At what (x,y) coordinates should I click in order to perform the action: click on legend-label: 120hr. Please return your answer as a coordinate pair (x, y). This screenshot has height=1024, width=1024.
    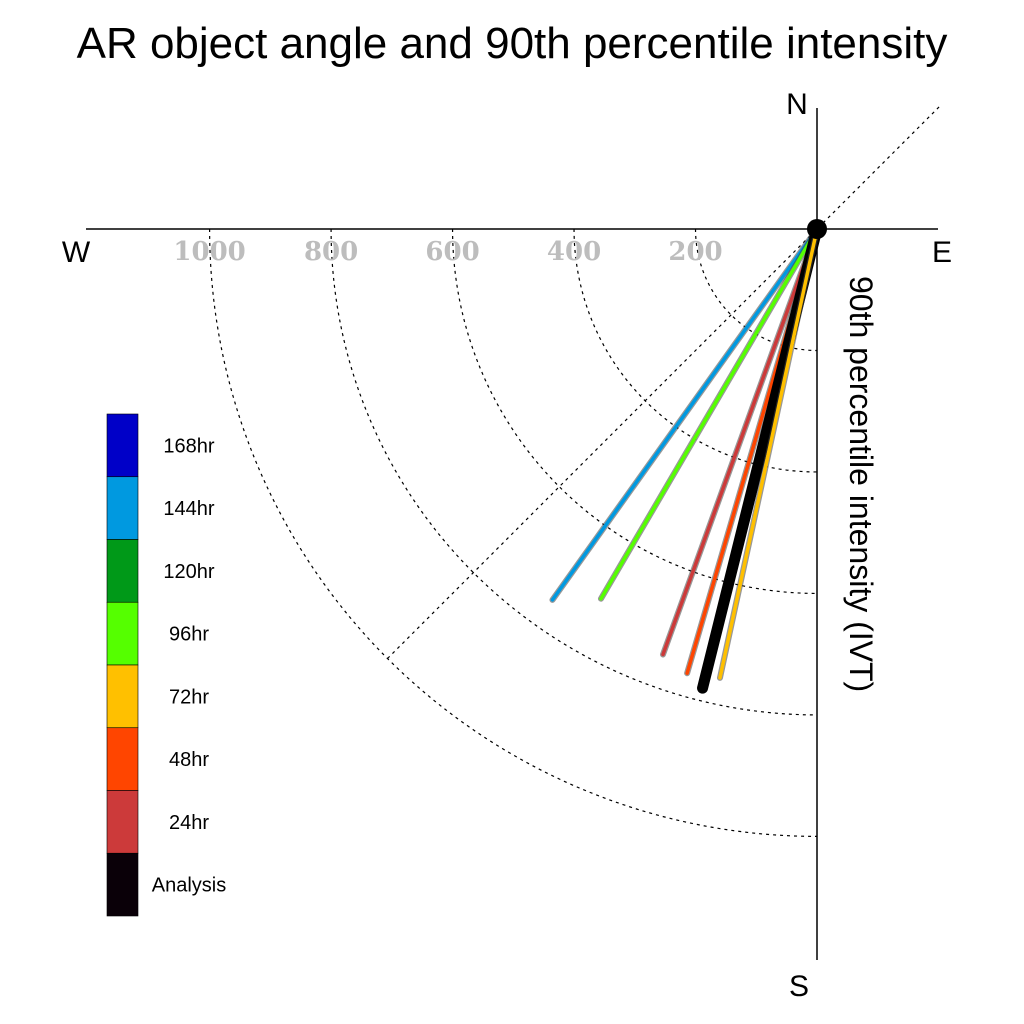
    Looking at the image, I should click on (188, 572).